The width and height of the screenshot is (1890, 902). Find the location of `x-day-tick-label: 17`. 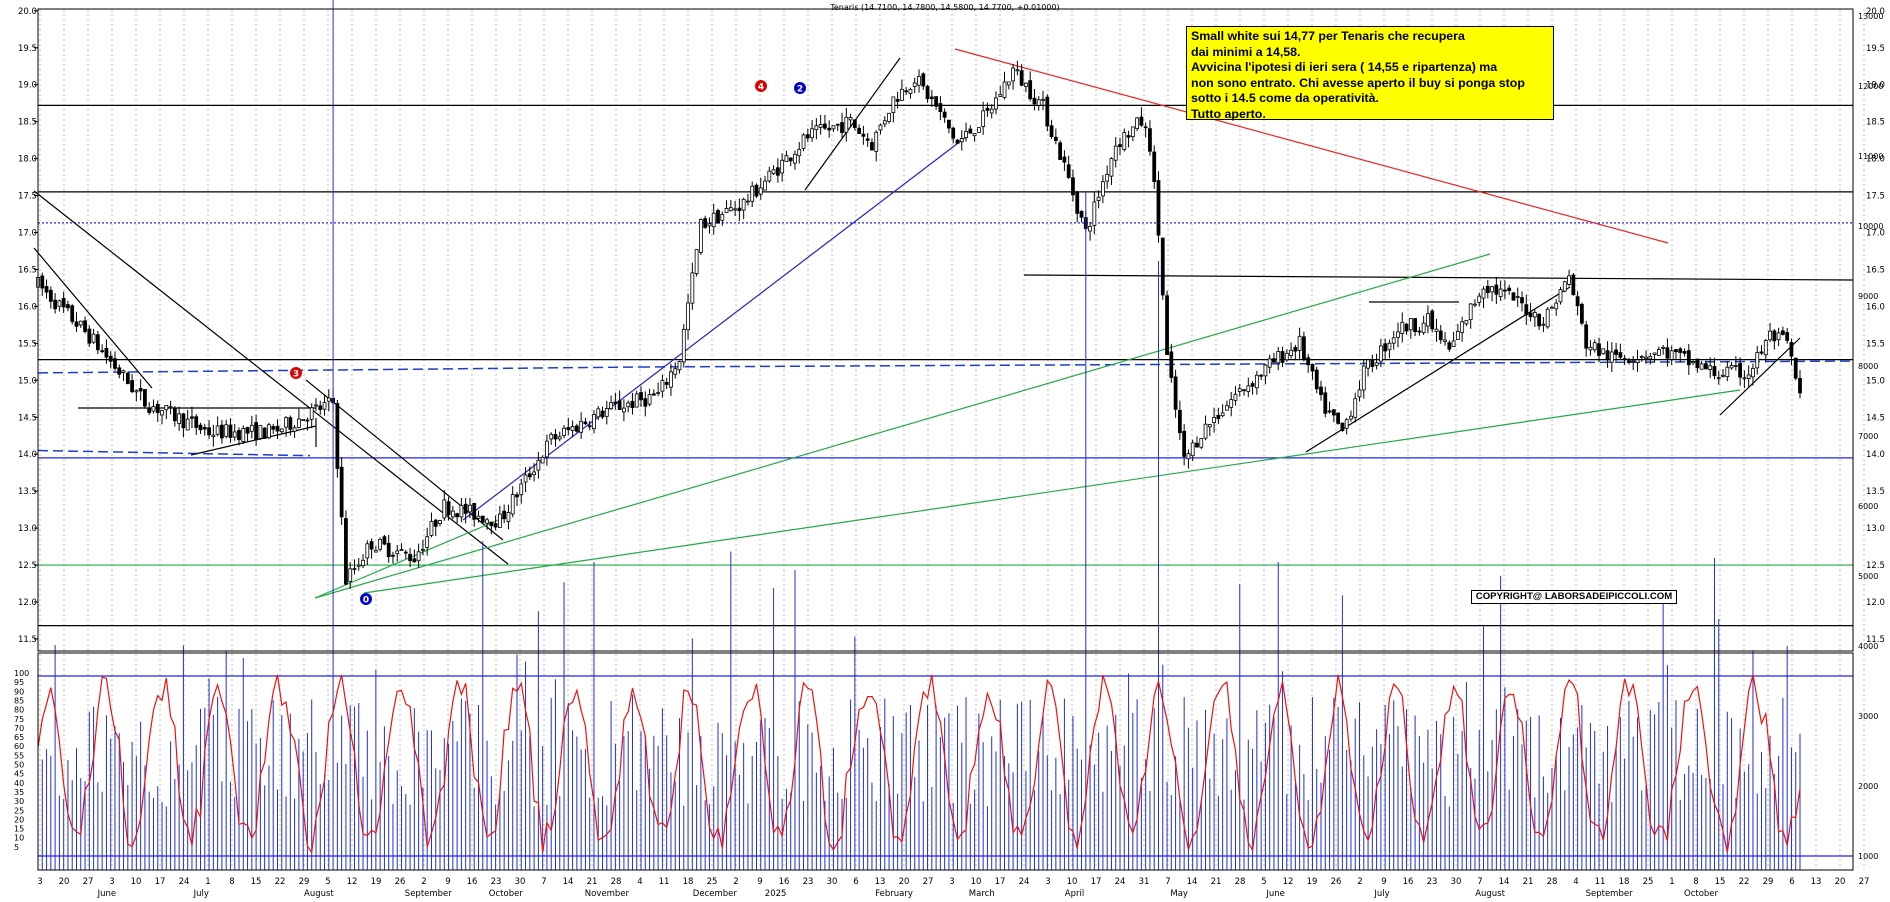

x-day-tick-label: 17 is located at coordinates (1096, 882).